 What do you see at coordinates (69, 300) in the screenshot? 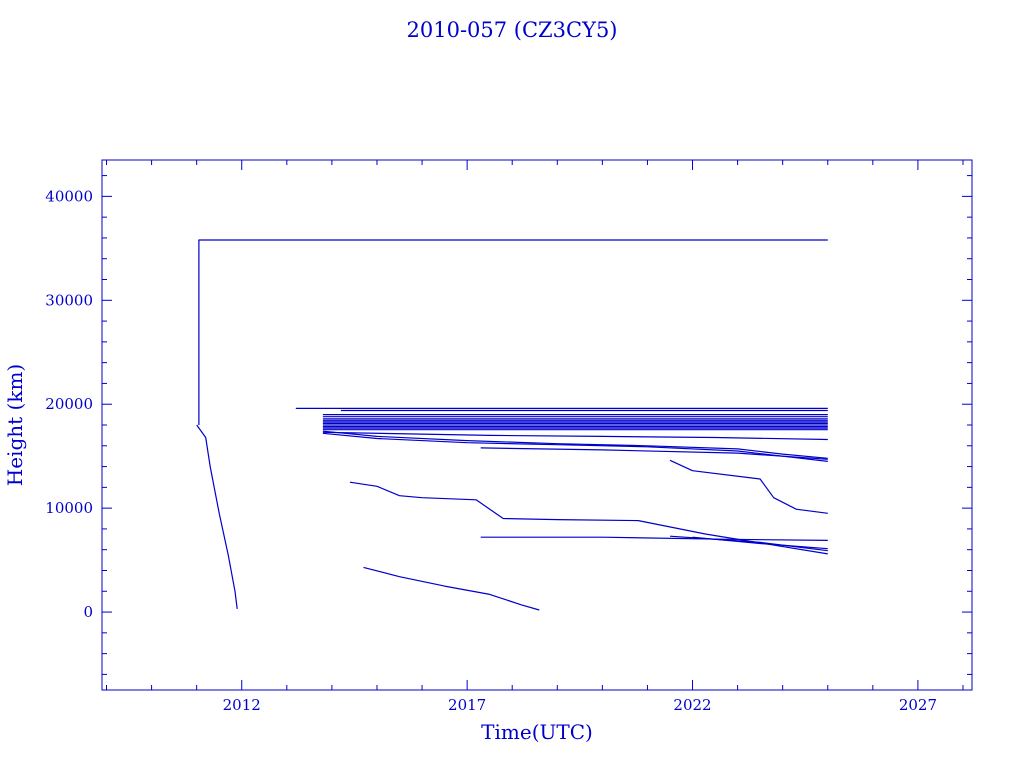
I see `y-tick-label: 30000` at bounding box center [69, 300].